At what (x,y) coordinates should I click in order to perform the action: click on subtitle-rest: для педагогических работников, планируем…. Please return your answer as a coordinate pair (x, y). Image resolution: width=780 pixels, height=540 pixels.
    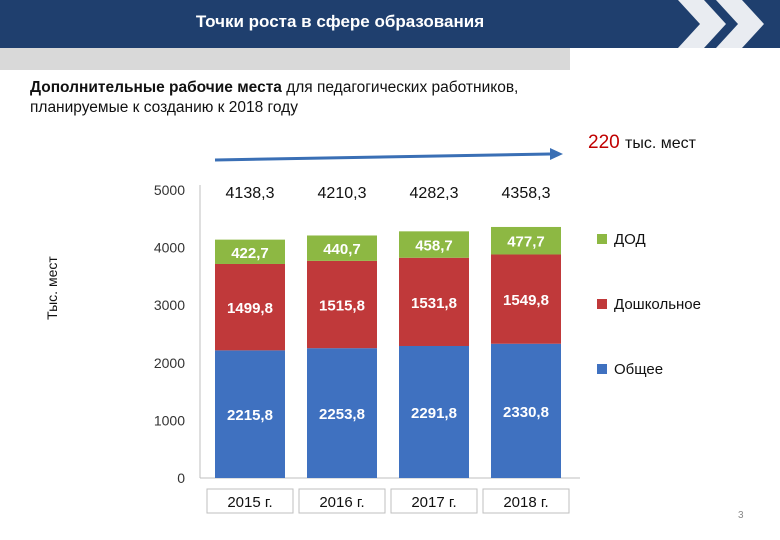
    Looking at the image, I should click on (274, 97).